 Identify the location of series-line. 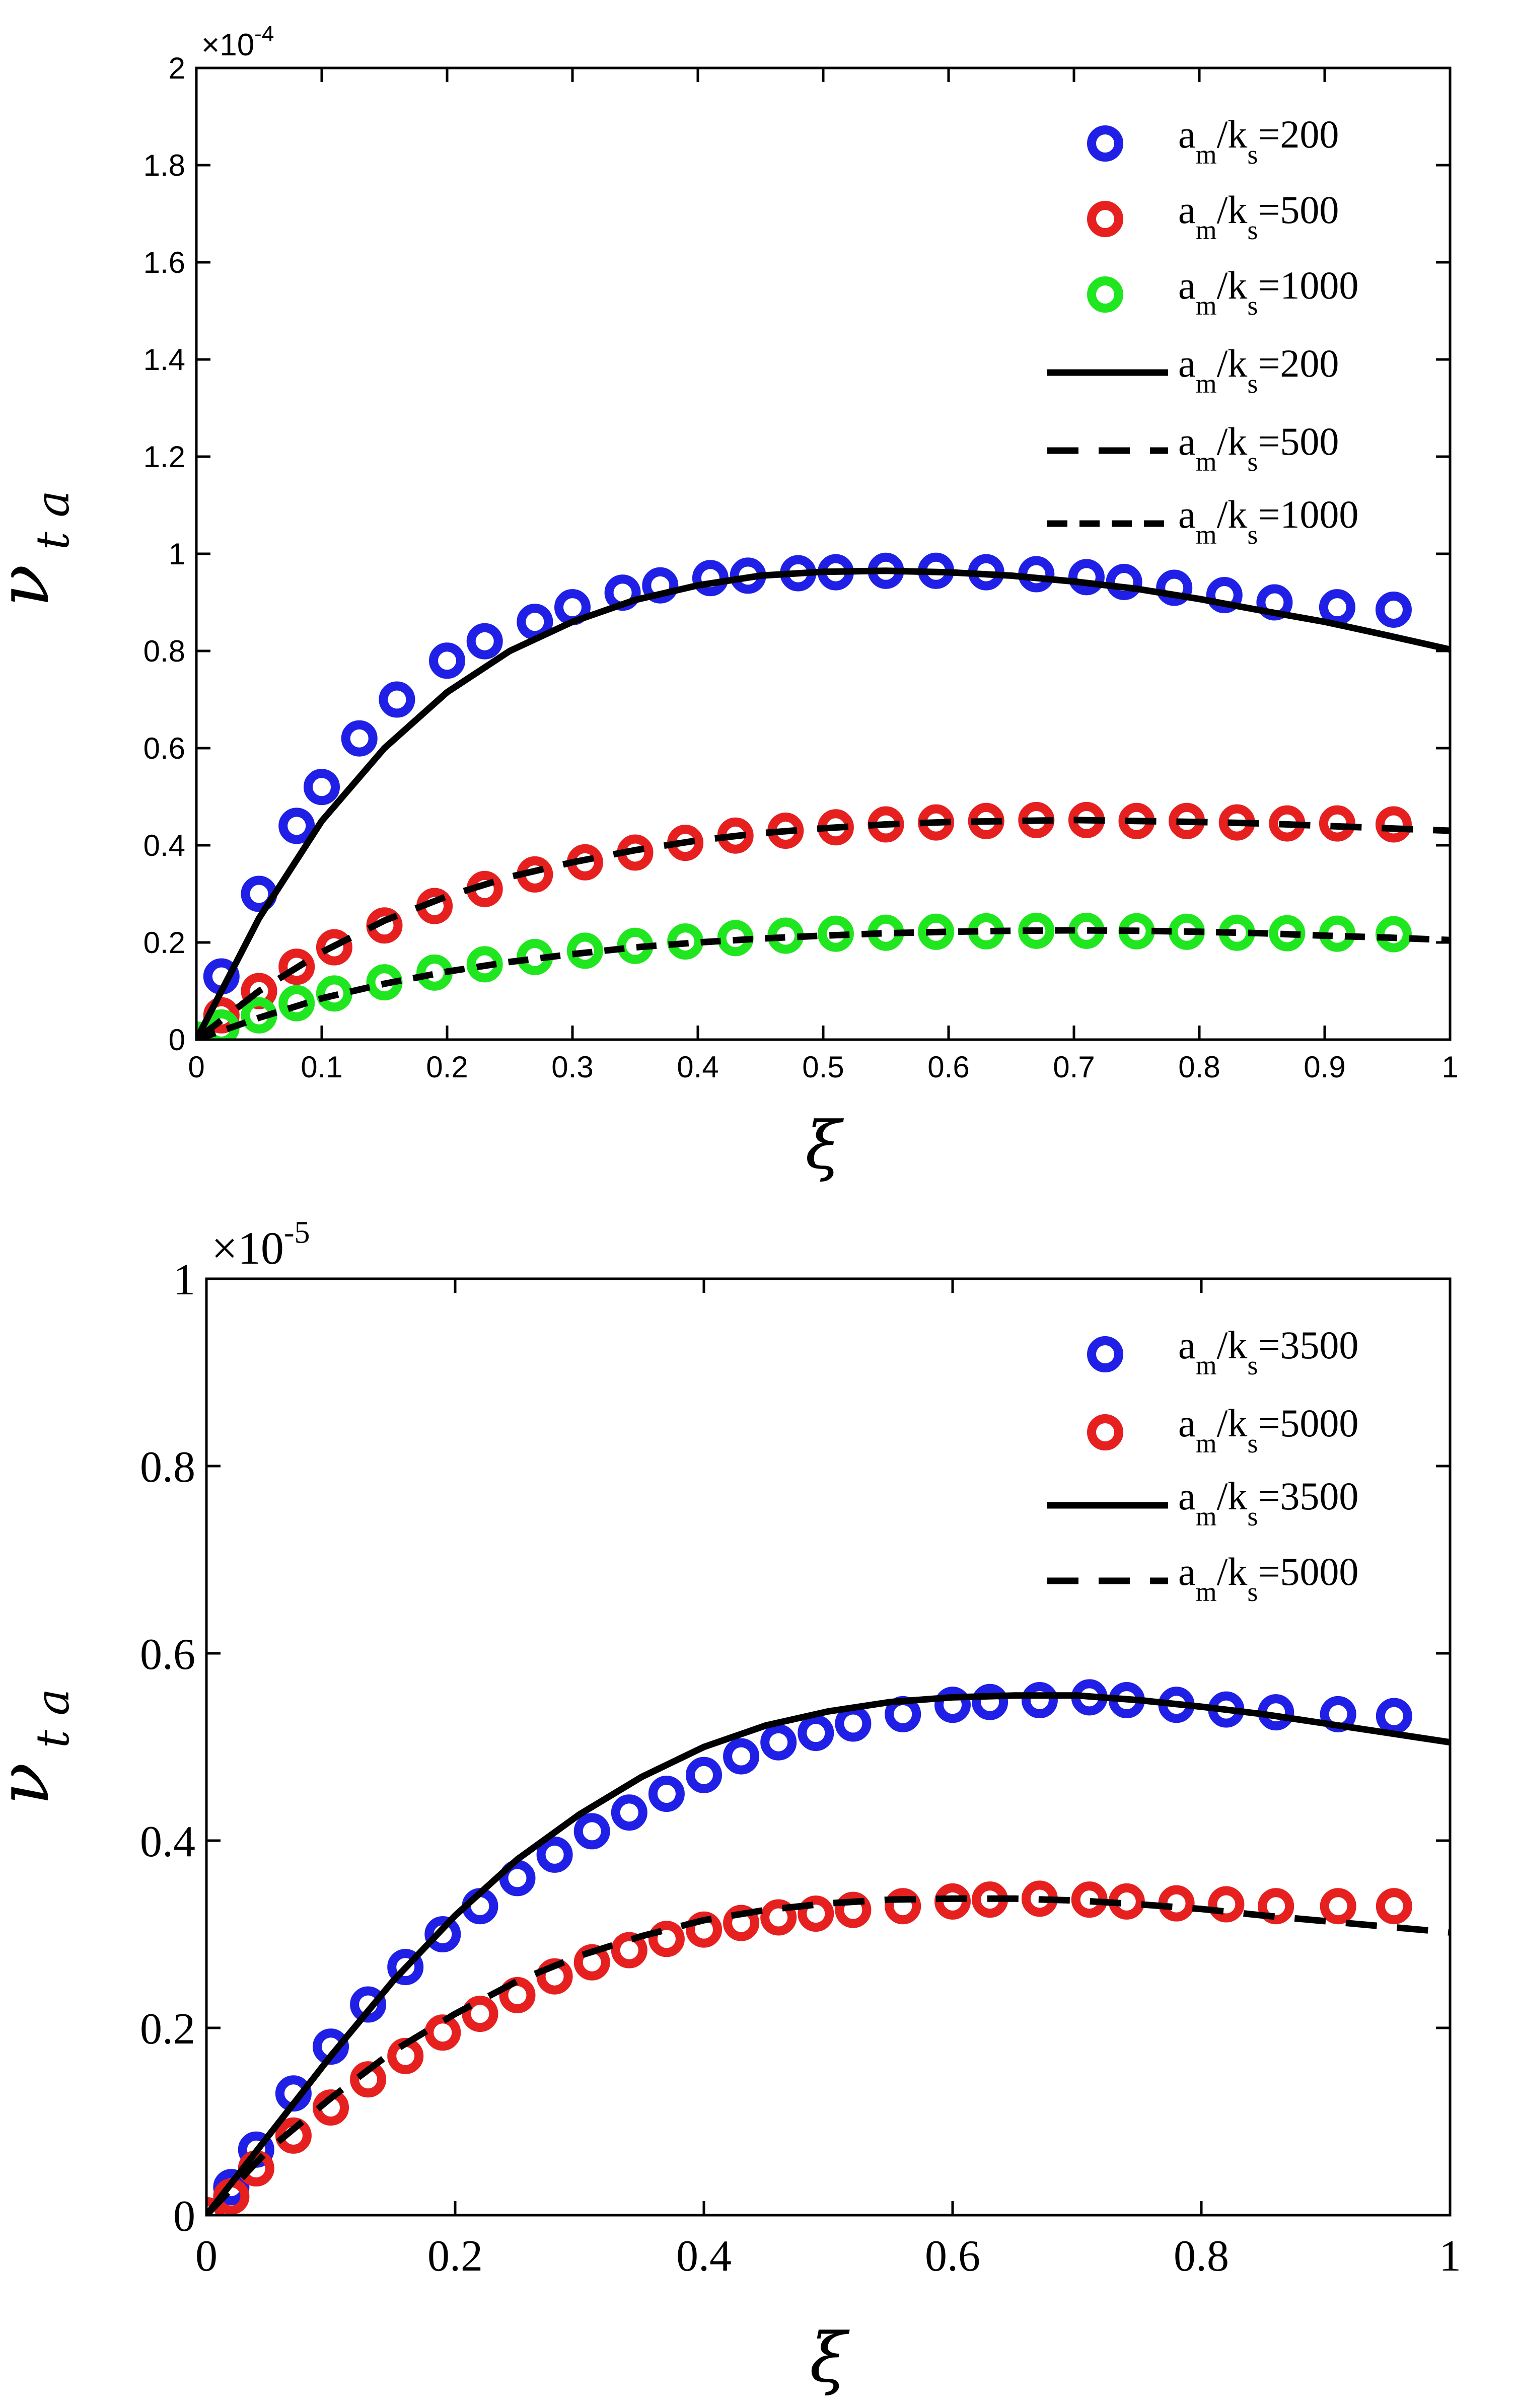
(828, 2055).